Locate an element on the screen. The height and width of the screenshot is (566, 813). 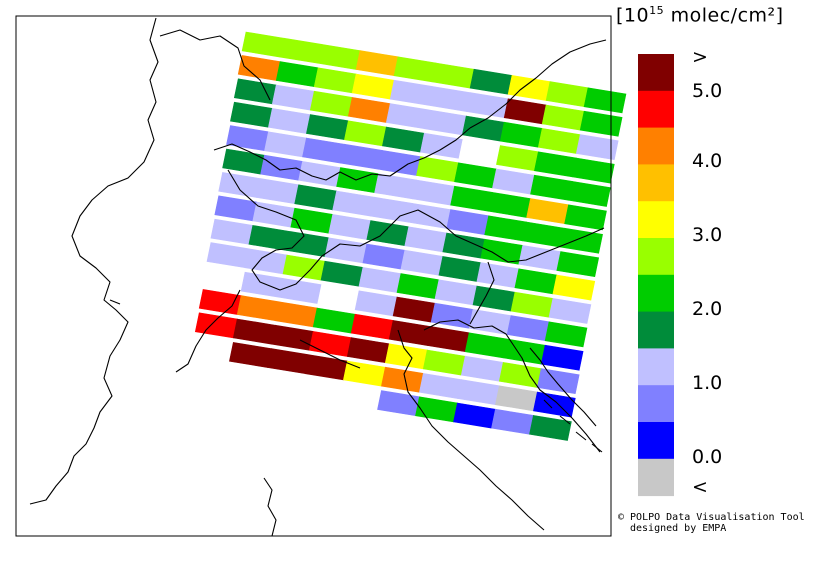
legend-label-4: 4.0 is located at coordinates (707, 161).